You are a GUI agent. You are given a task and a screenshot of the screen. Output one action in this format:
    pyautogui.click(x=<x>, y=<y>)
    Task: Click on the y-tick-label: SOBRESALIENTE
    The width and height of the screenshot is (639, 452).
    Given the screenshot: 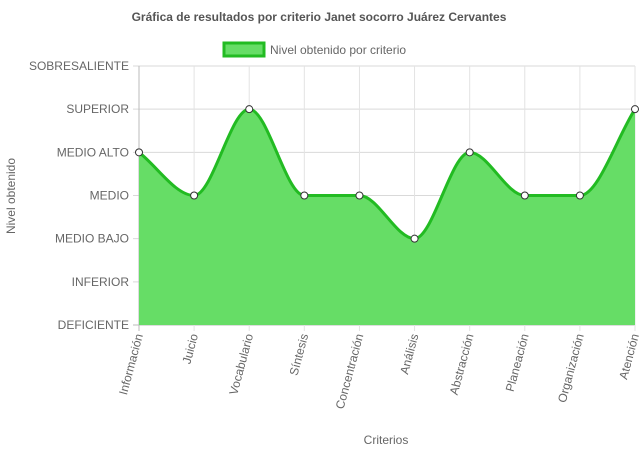 What is the action you would take?
    pyautogui.click(x=79, y=66)
    